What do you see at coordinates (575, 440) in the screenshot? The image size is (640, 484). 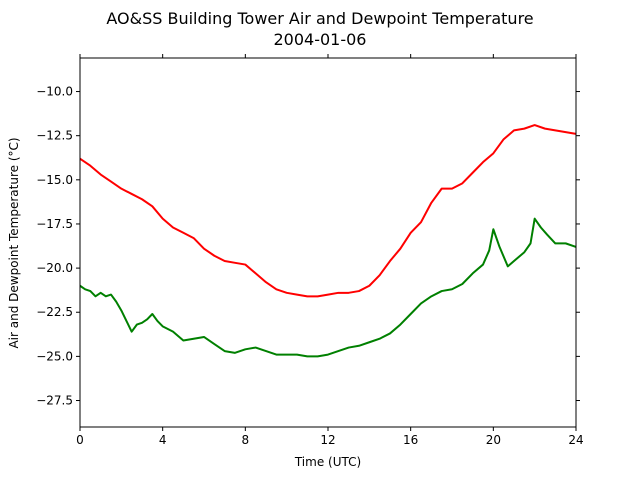 I see `x-tick-label-6: 24` at bounding box center [575, 440].